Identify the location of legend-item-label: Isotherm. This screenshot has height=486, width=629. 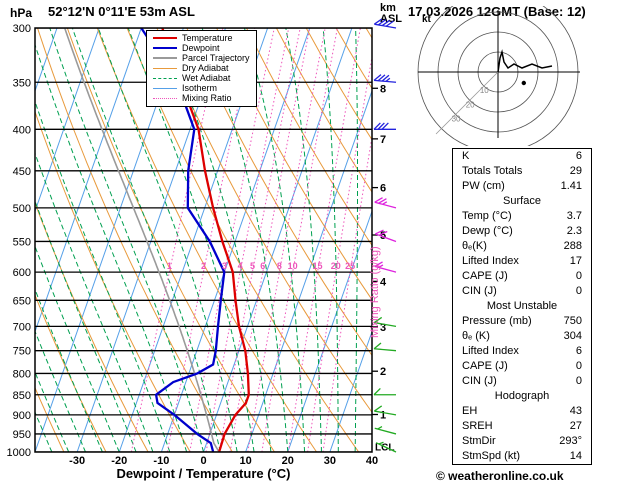
(200, 88).